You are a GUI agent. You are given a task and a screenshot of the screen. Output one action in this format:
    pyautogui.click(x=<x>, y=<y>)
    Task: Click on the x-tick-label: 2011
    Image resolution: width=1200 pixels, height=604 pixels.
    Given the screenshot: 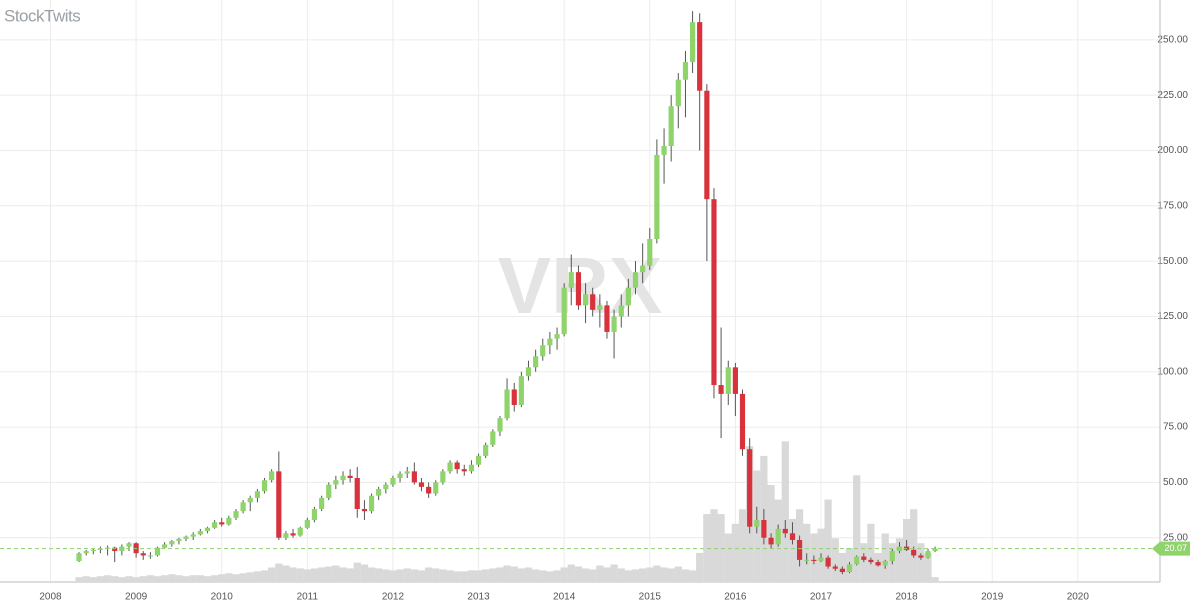 What is the action you would take?
    pyautogui.click(x=308, y=597)
    